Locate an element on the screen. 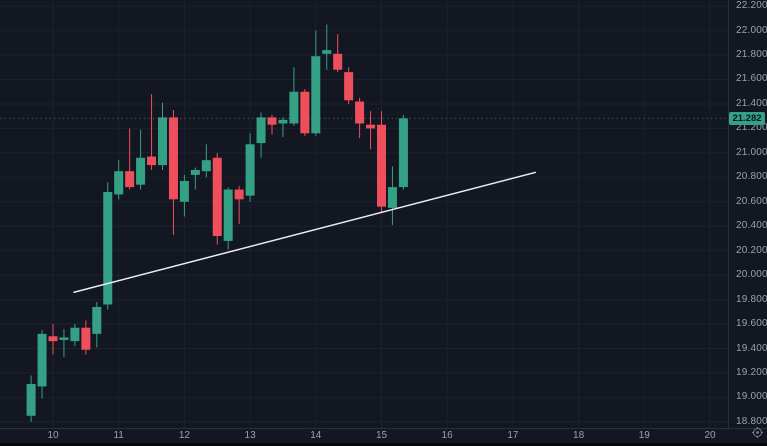 This screenshot has width=767, height=446. price-axis-label: 19.400 is located at coordinates (751, 348).